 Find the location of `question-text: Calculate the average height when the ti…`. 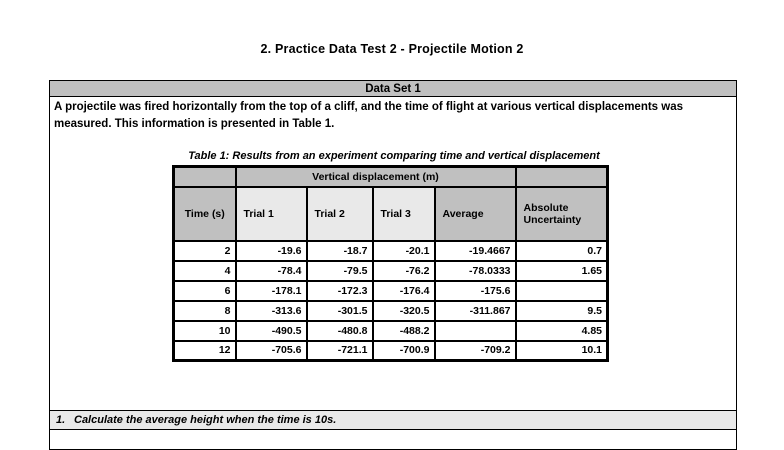

question-text: Calculate the average height when the ti… is located at coordinates (205, 420).